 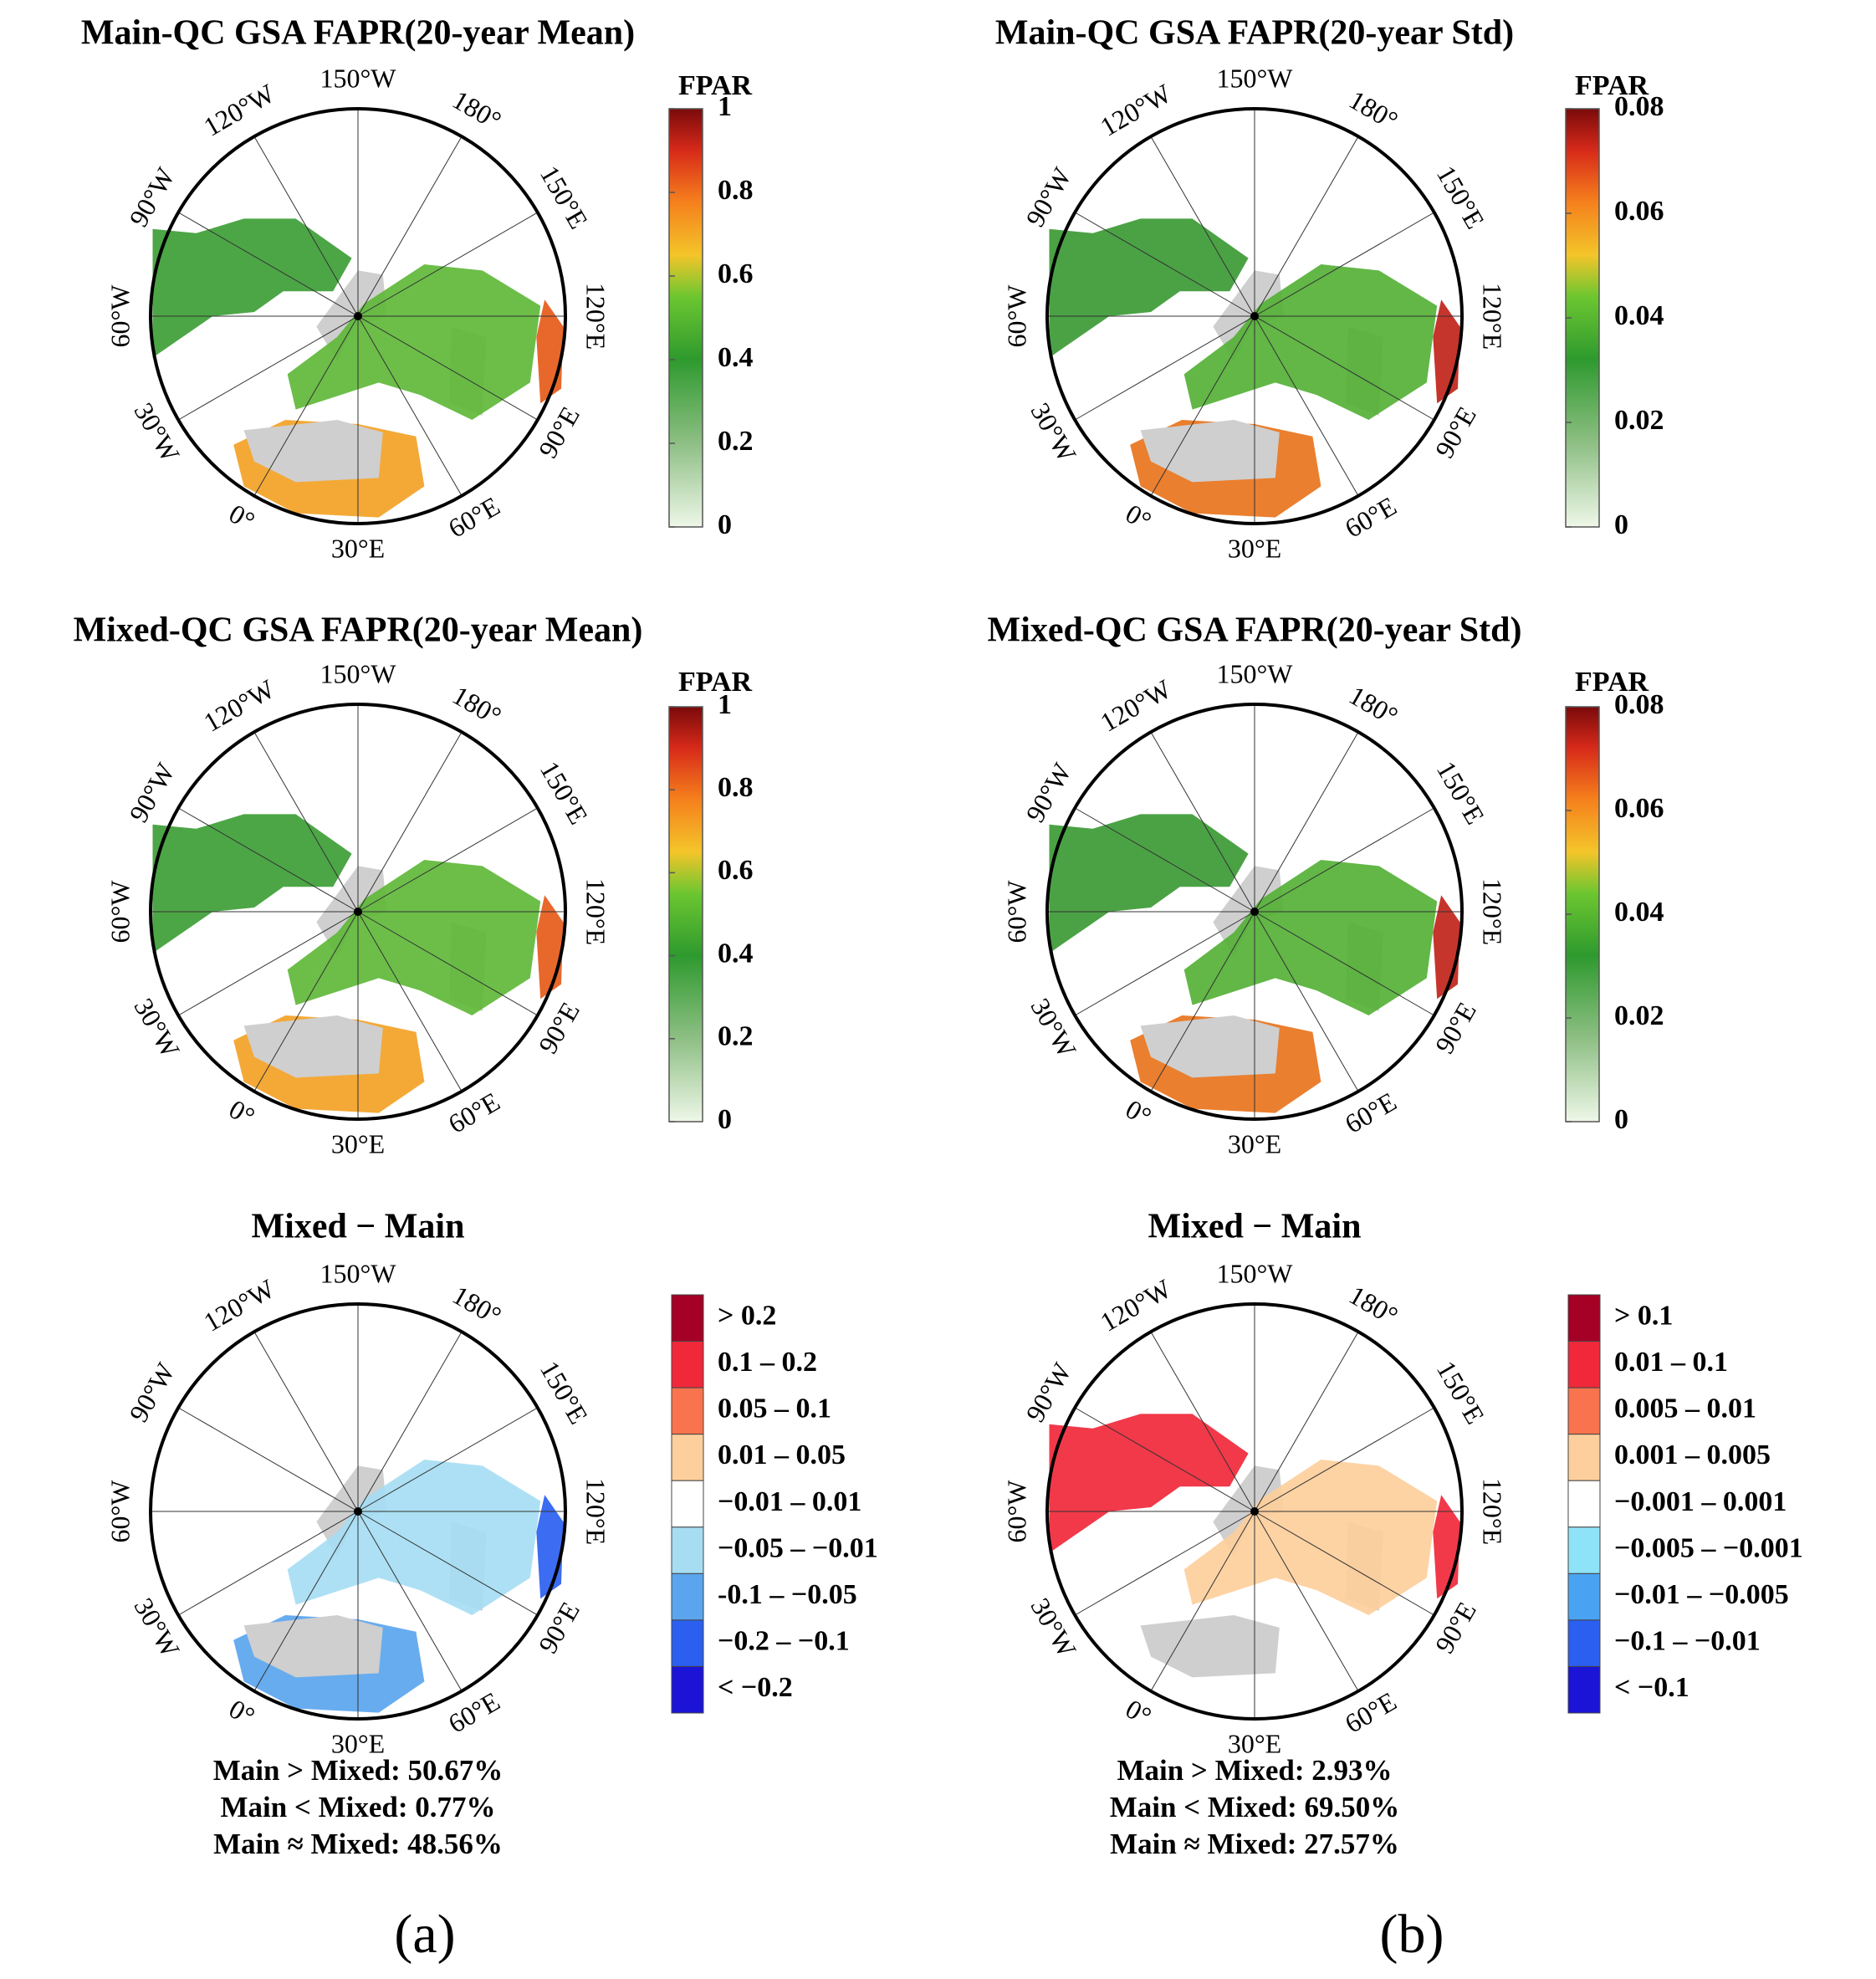 I want to click on colorbar, so click(x=686, y=914).